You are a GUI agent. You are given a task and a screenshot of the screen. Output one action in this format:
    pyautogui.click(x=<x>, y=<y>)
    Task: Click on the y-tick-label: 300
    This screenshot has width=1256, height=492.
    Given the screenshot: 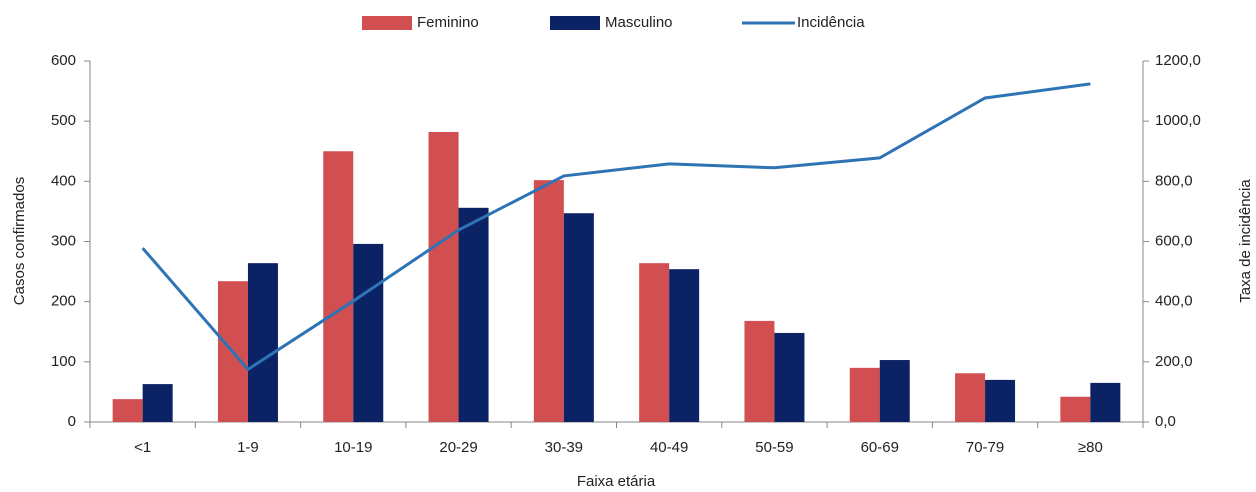 What is the action you would take?
    pyautogui.click(x=63, y=240)
    